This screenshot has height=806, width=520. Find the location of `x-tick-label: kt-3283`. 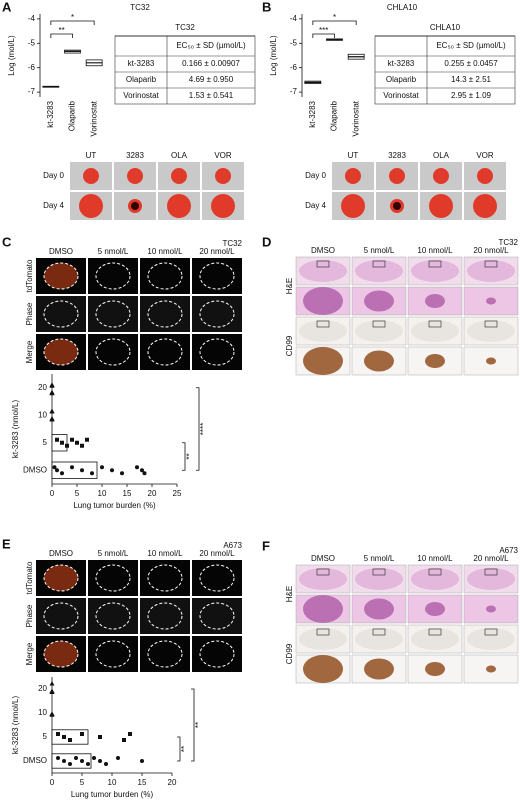

x-tick-label: kt-3283 is located at coordinates (312, 113).